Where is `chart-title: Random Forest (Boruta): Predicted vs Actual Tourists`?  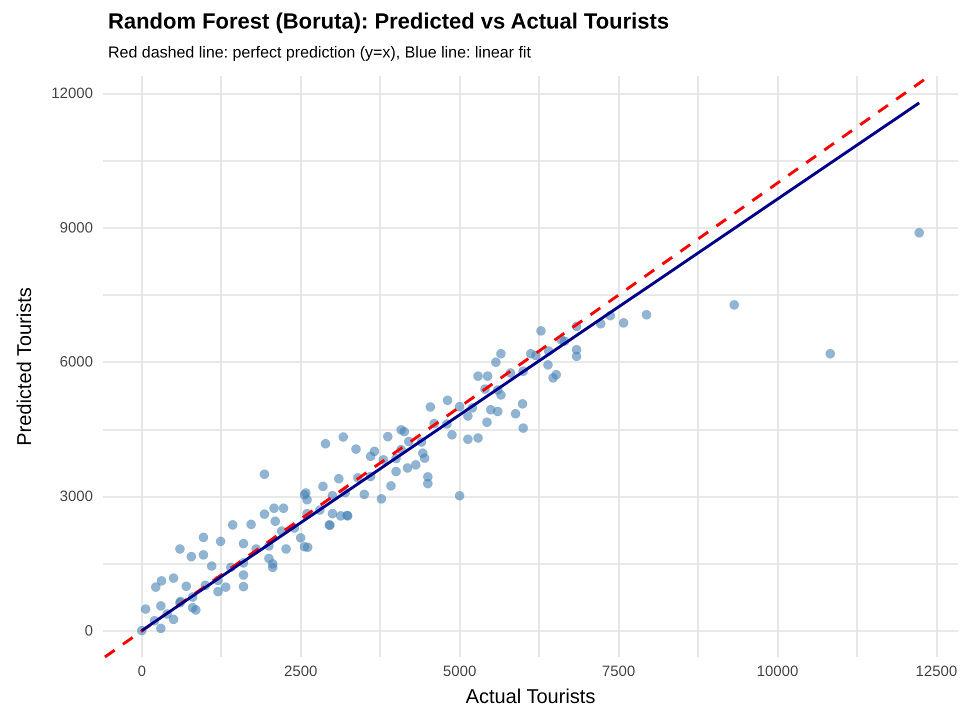
chart-title: Random Forest (Boruta): Predicted vs Actual Tourists is located at coordinates (389, 21).